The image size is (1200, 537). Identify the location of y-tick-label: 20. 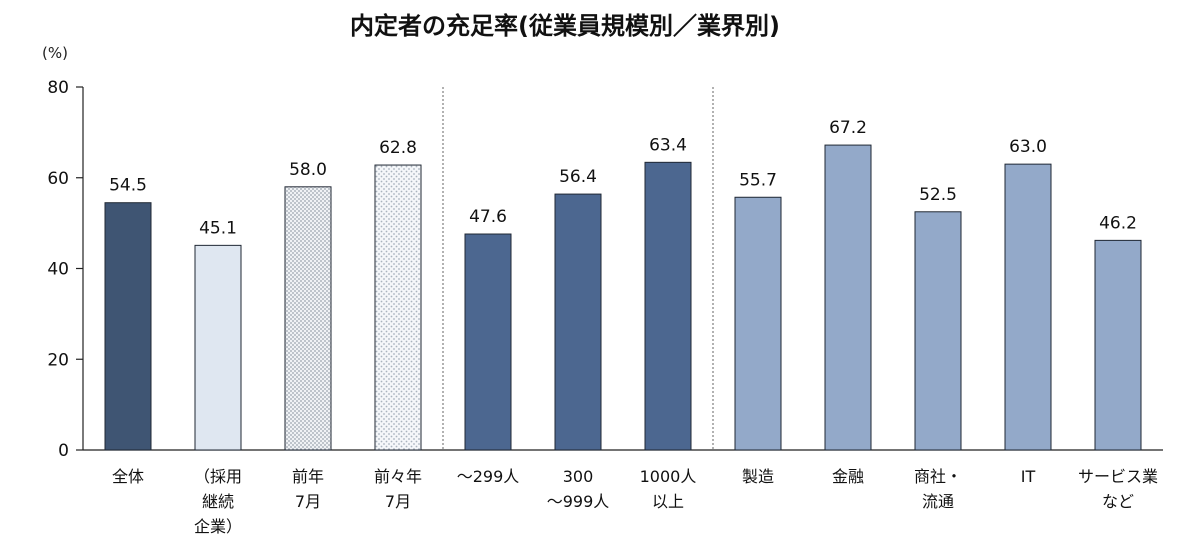
(58, 360).